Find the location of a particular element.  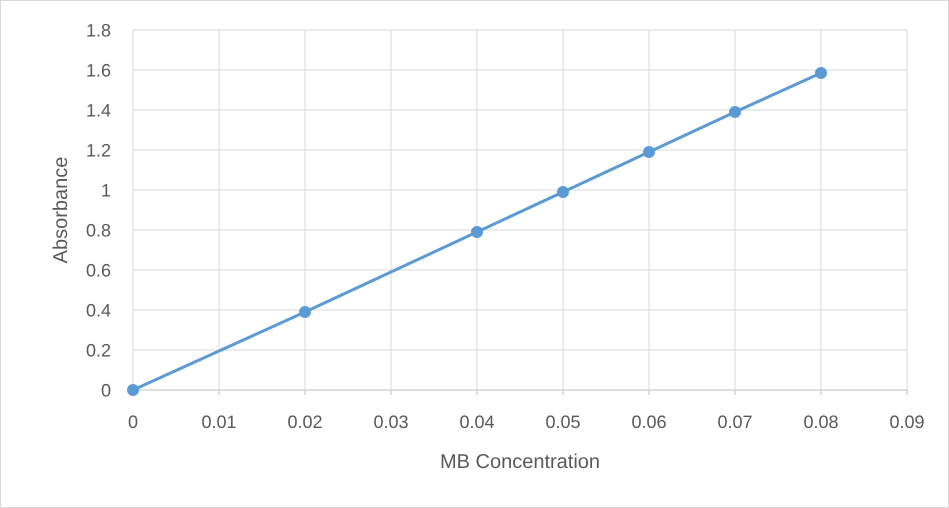

y-tick-label: 1.4 is located at coordinates (98, 110).